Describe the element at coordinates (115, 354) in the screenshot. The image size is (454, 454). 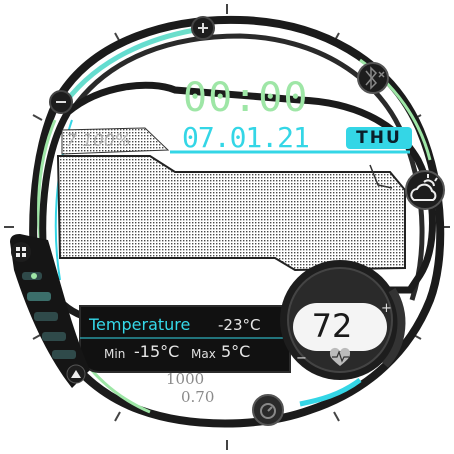
I see `min-temperature-label: Min` at that location.